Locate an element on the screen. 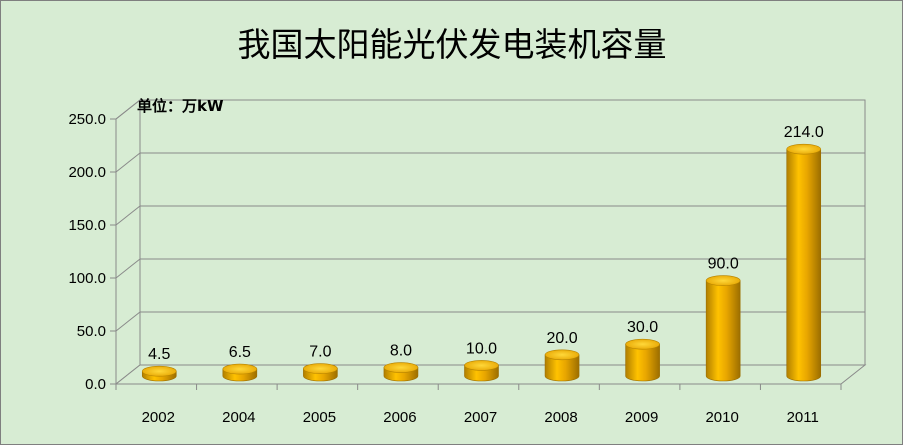 The height and width of the screenshot is (446, 903). x-tick-label: 2008 is located at coordinates (560, 417).